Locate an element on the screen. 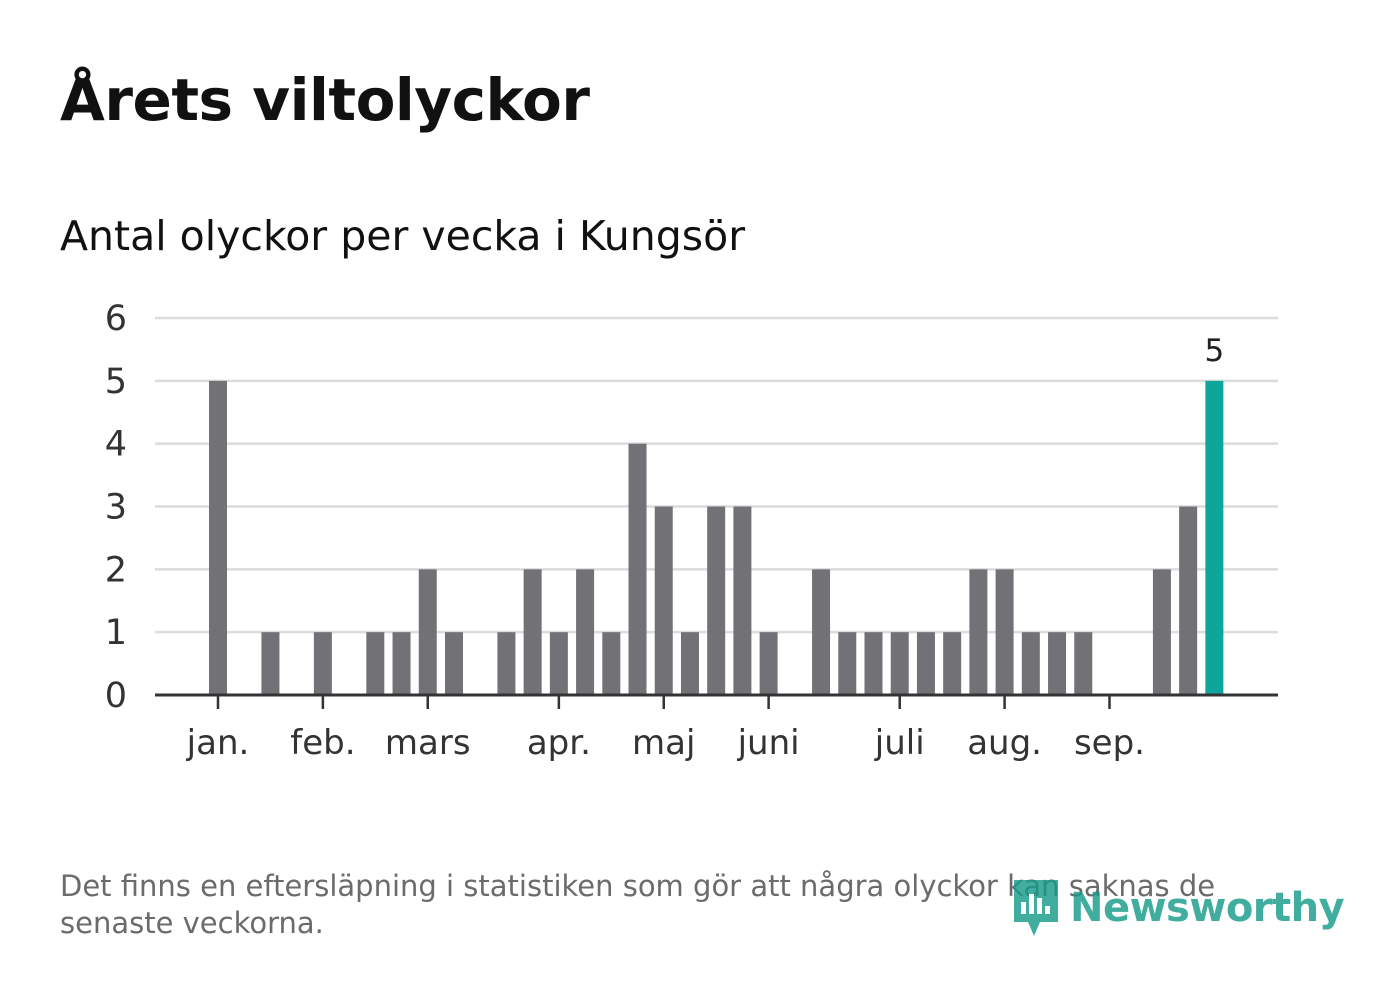 This screenshot has width=1382, height=999. x-tick-label: juni is located at coordinates (768, 743).